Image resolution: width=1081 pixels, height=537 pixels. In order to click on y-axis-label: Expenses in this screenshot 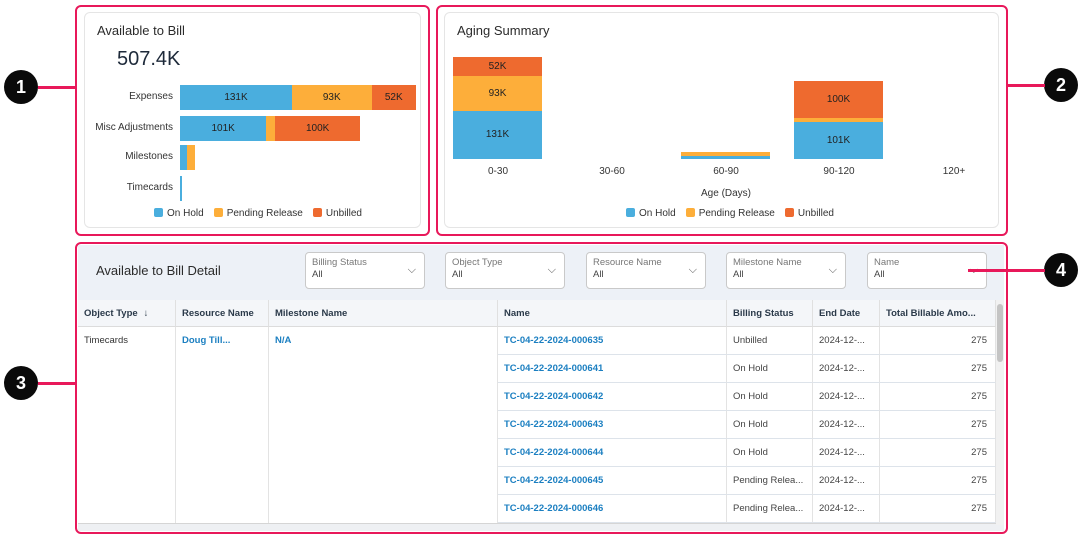, I will do `click(151, 96)`.